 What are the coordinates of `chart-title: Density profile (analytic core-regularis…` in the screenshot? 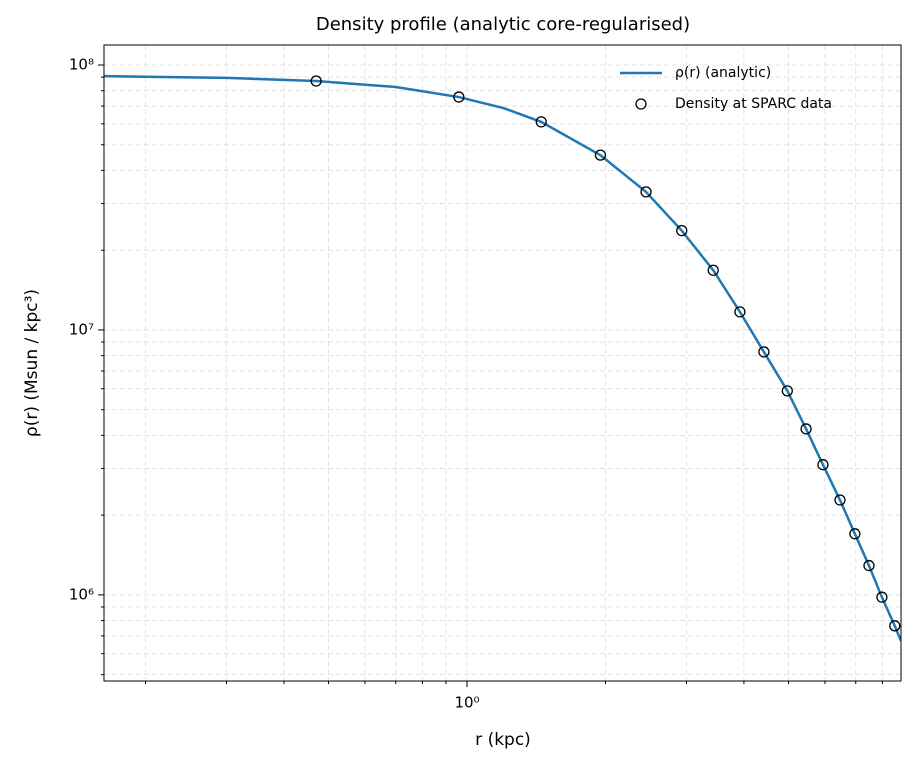 It's located at (503, 24).